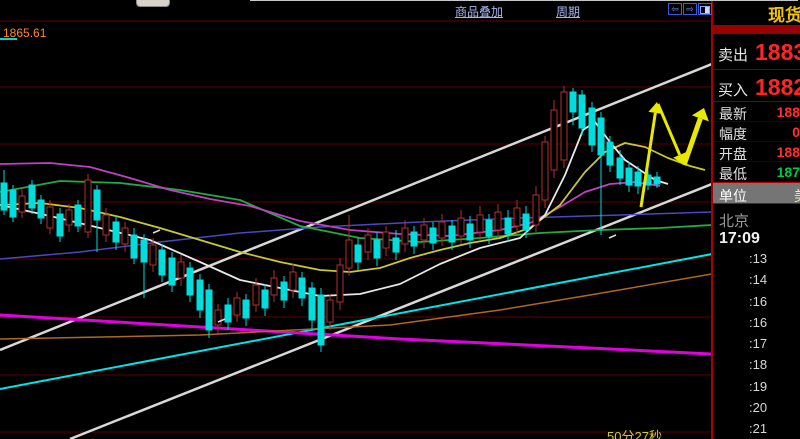 This screenshot has height=439, width=800. What do you see at coordinates (733, 90) in the screenshot?
I see `buy-label: 买入` at bounding box center [733, 90].